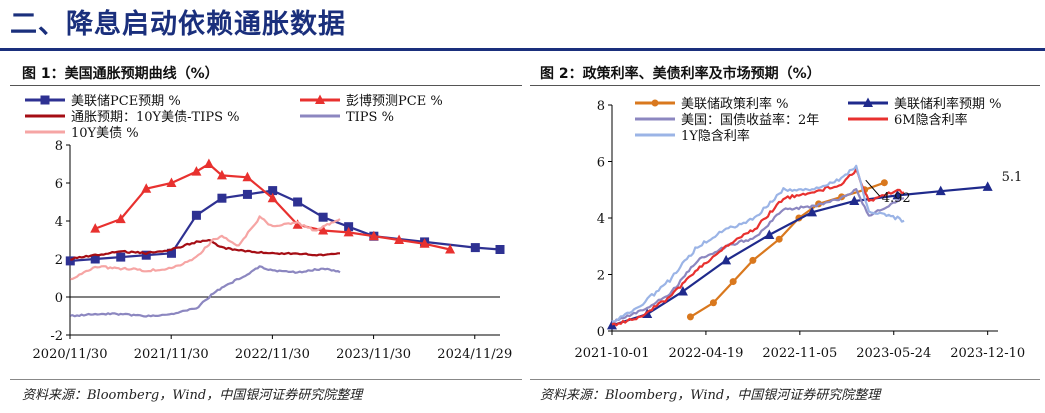 This screenshot has height=413, width=1045. What do you see at coordinates (266, 85) in the screenshot?
I see `figure-1-rule` at bounding box center [266, 85].